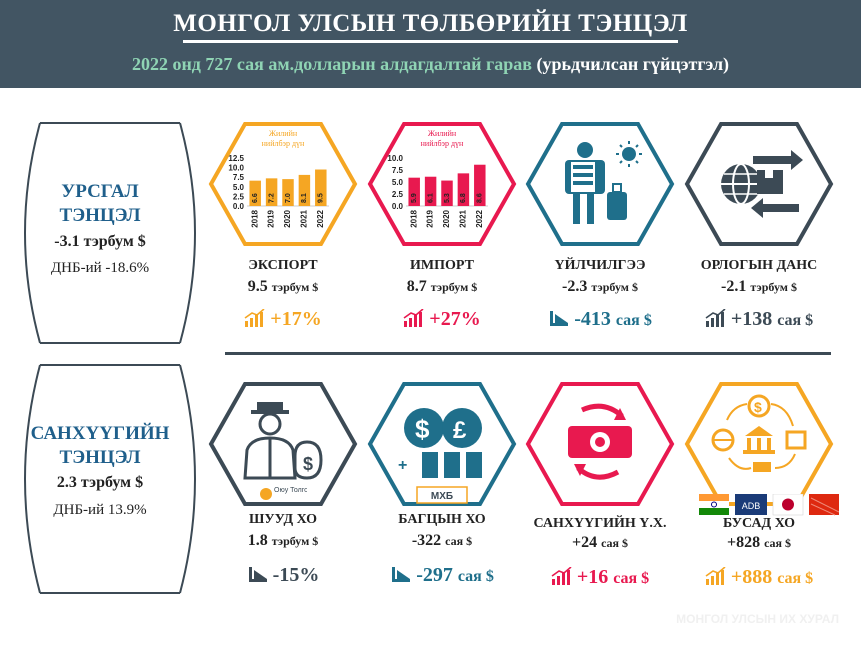 The width and height of the screenshot is (861, 645). I want to click on bar-data-label: 5.9, so click(414, 198).